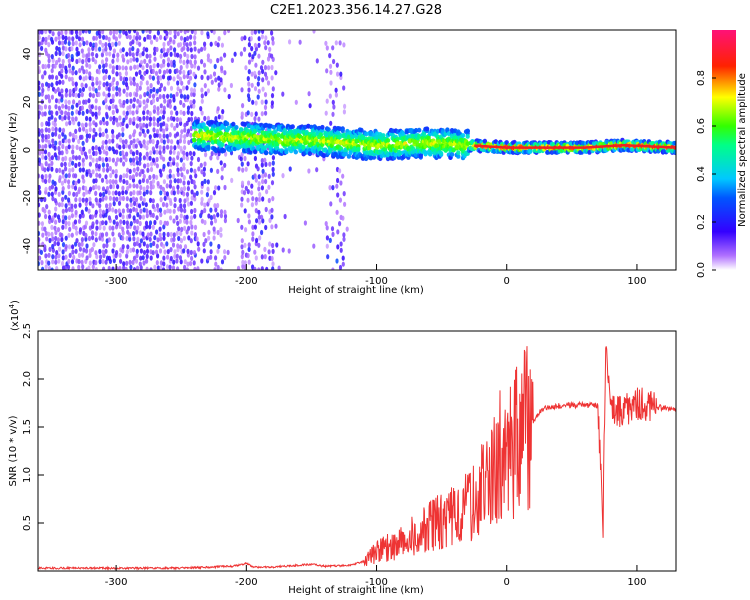  Describe the element at coordinates (724, 150) in the screenshot. I see `colorbar-gradient` at that location.